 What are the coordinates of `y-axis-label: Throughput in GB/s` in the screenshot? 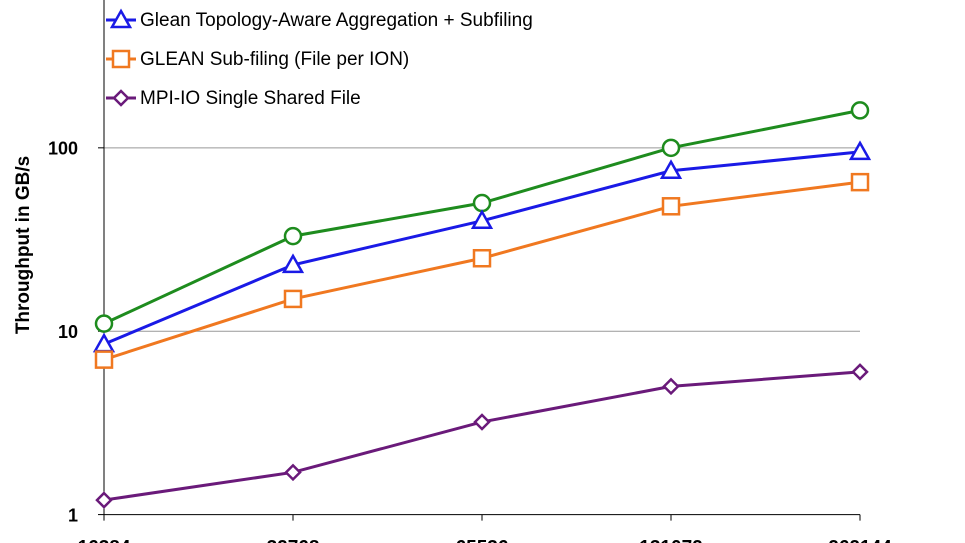 It's located at (23, 245).